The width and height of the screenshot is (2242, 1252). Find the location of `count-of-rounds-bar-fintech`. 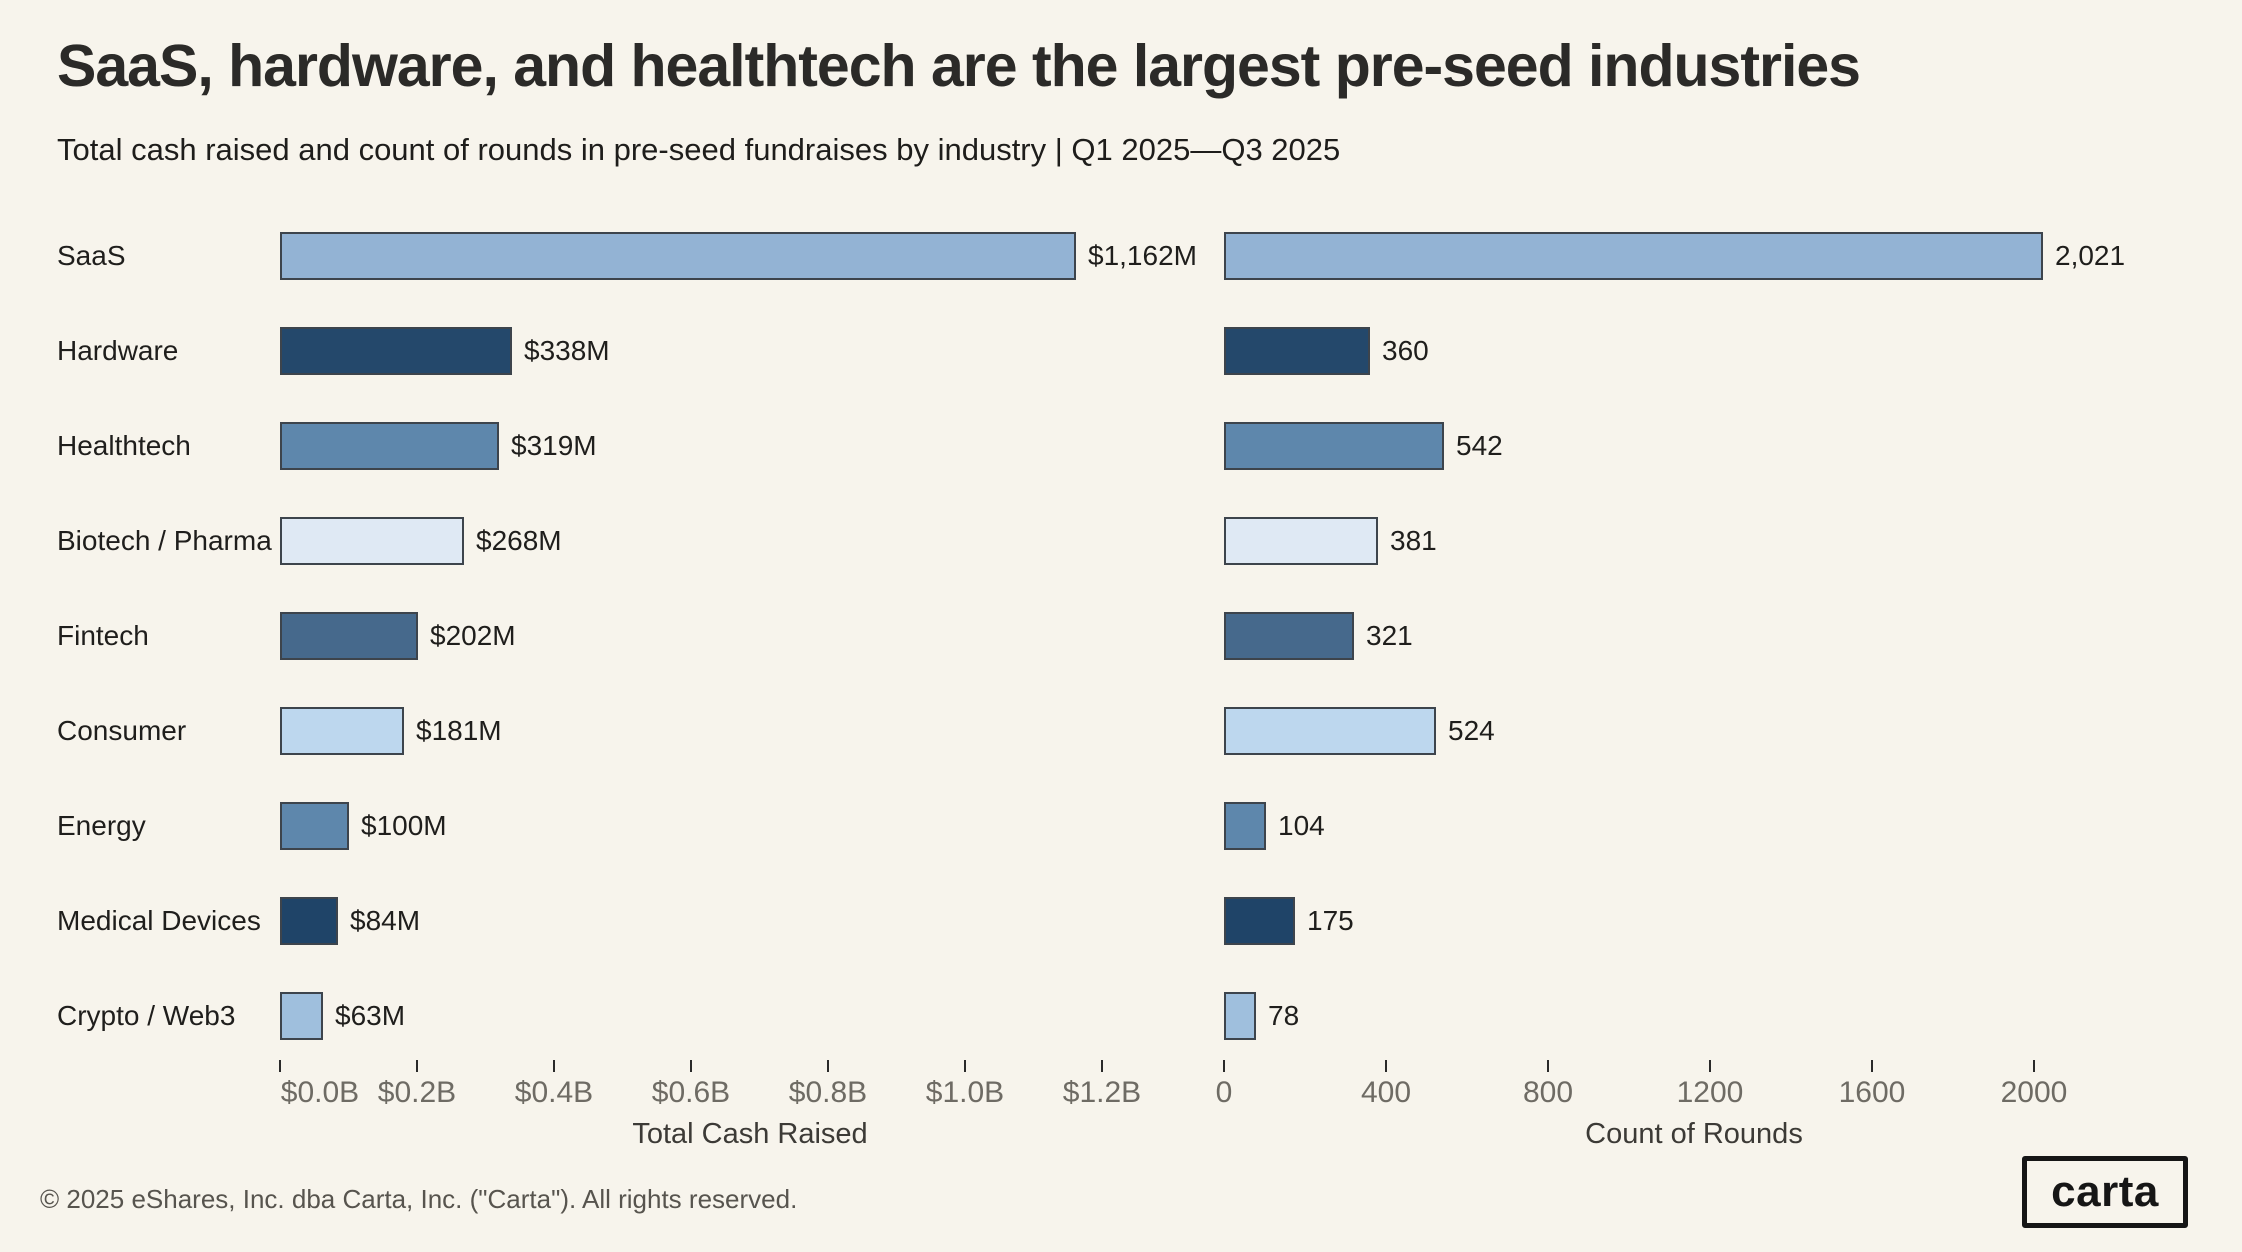

count-of-rounds-bar-fintech is located at coordinates (1289, 636).